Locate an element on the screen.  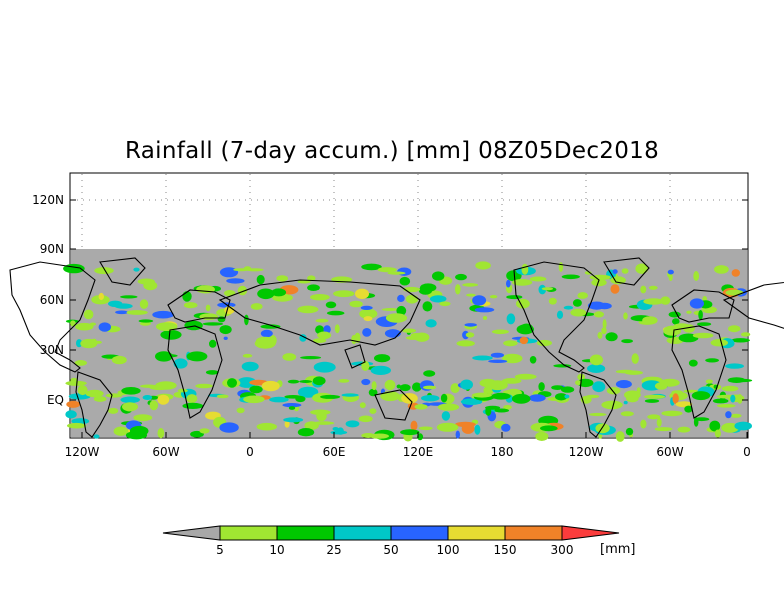
x-tick-label: 120W is located at coordinates (82, 452).